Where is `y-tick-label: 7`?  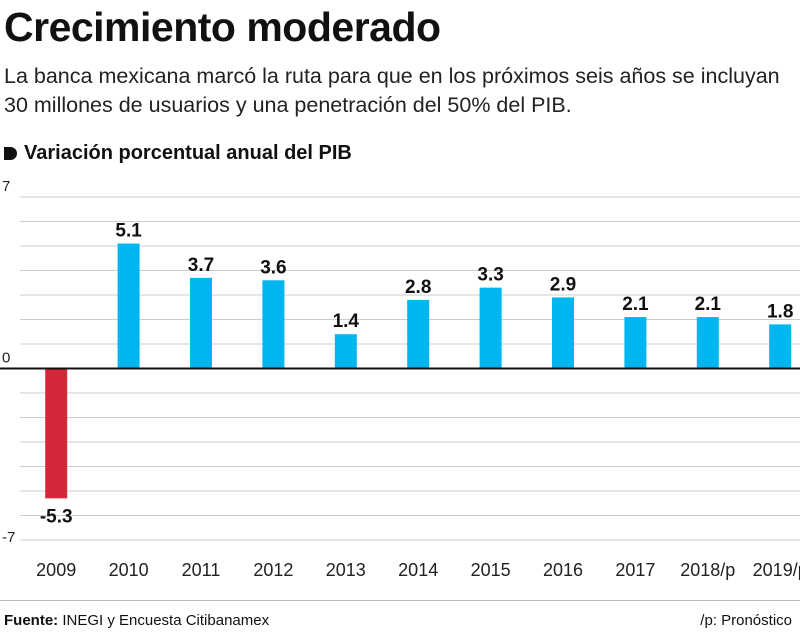 y-tick-label: 7 is located at coordinates (6, 187).